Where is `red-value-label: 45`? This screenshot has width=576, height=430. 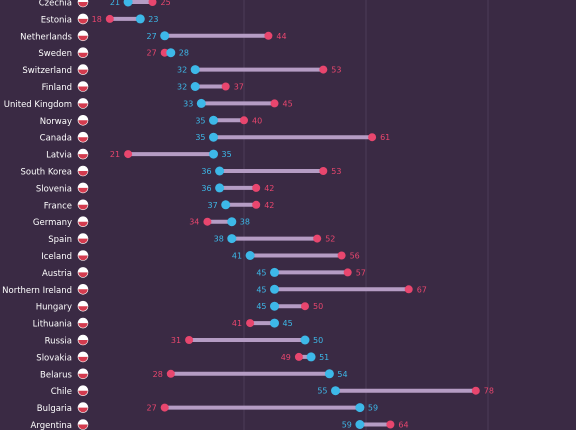
red-value-label: 45 is located at coordinates (288, 103).